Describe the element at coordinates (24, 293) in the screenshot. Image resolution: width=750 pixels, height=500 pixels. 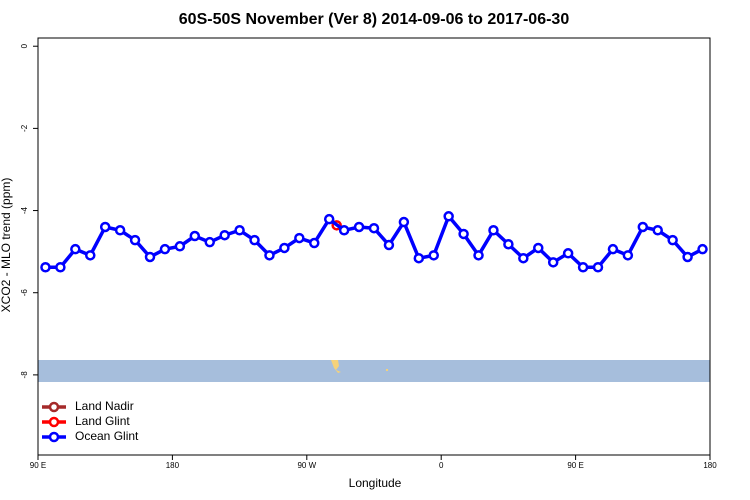
I see `y-tick-label: -6` at that location.